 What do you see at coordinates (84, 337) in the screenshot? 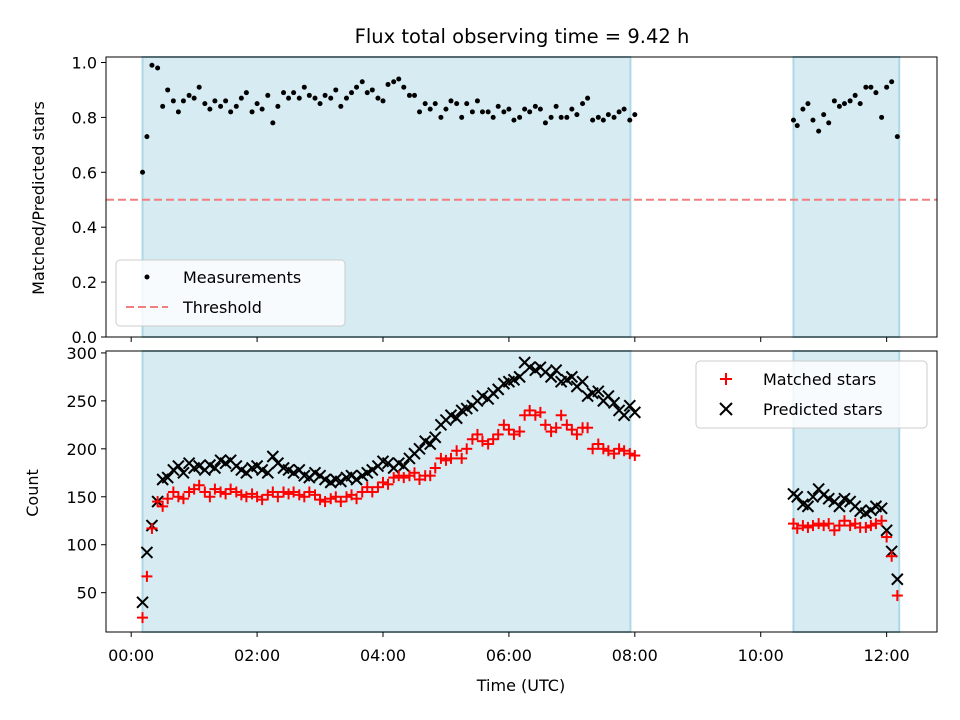
I see `y-tick-label: 0.0` at bounding box center [84, 337].